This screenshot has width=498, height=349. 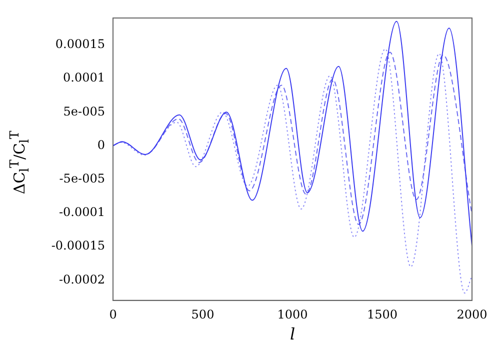 I want to click on y-tick-label: 5e-005, so click(x=84, y=111).